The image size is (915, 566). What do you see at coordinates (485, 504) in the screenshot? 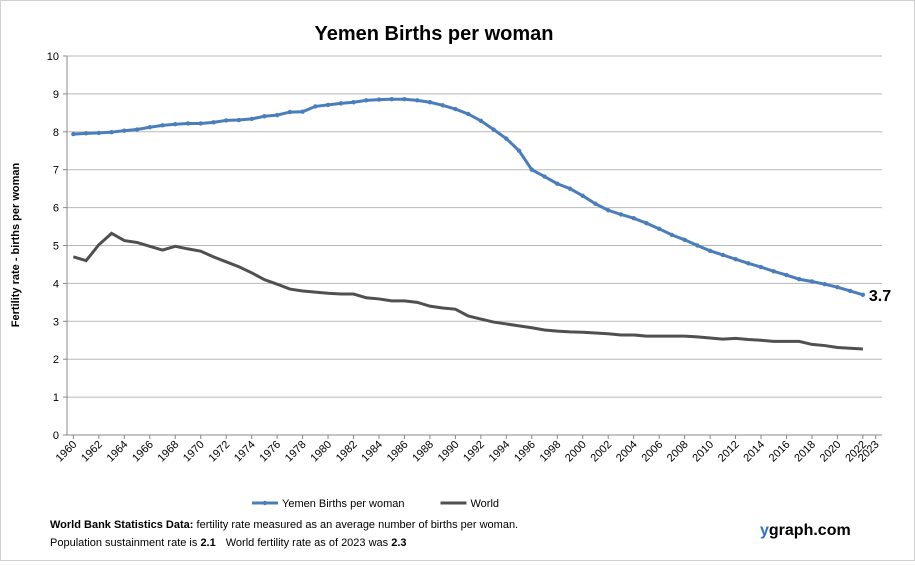
I see `legend-label: World` at bounding box center [485, 504].